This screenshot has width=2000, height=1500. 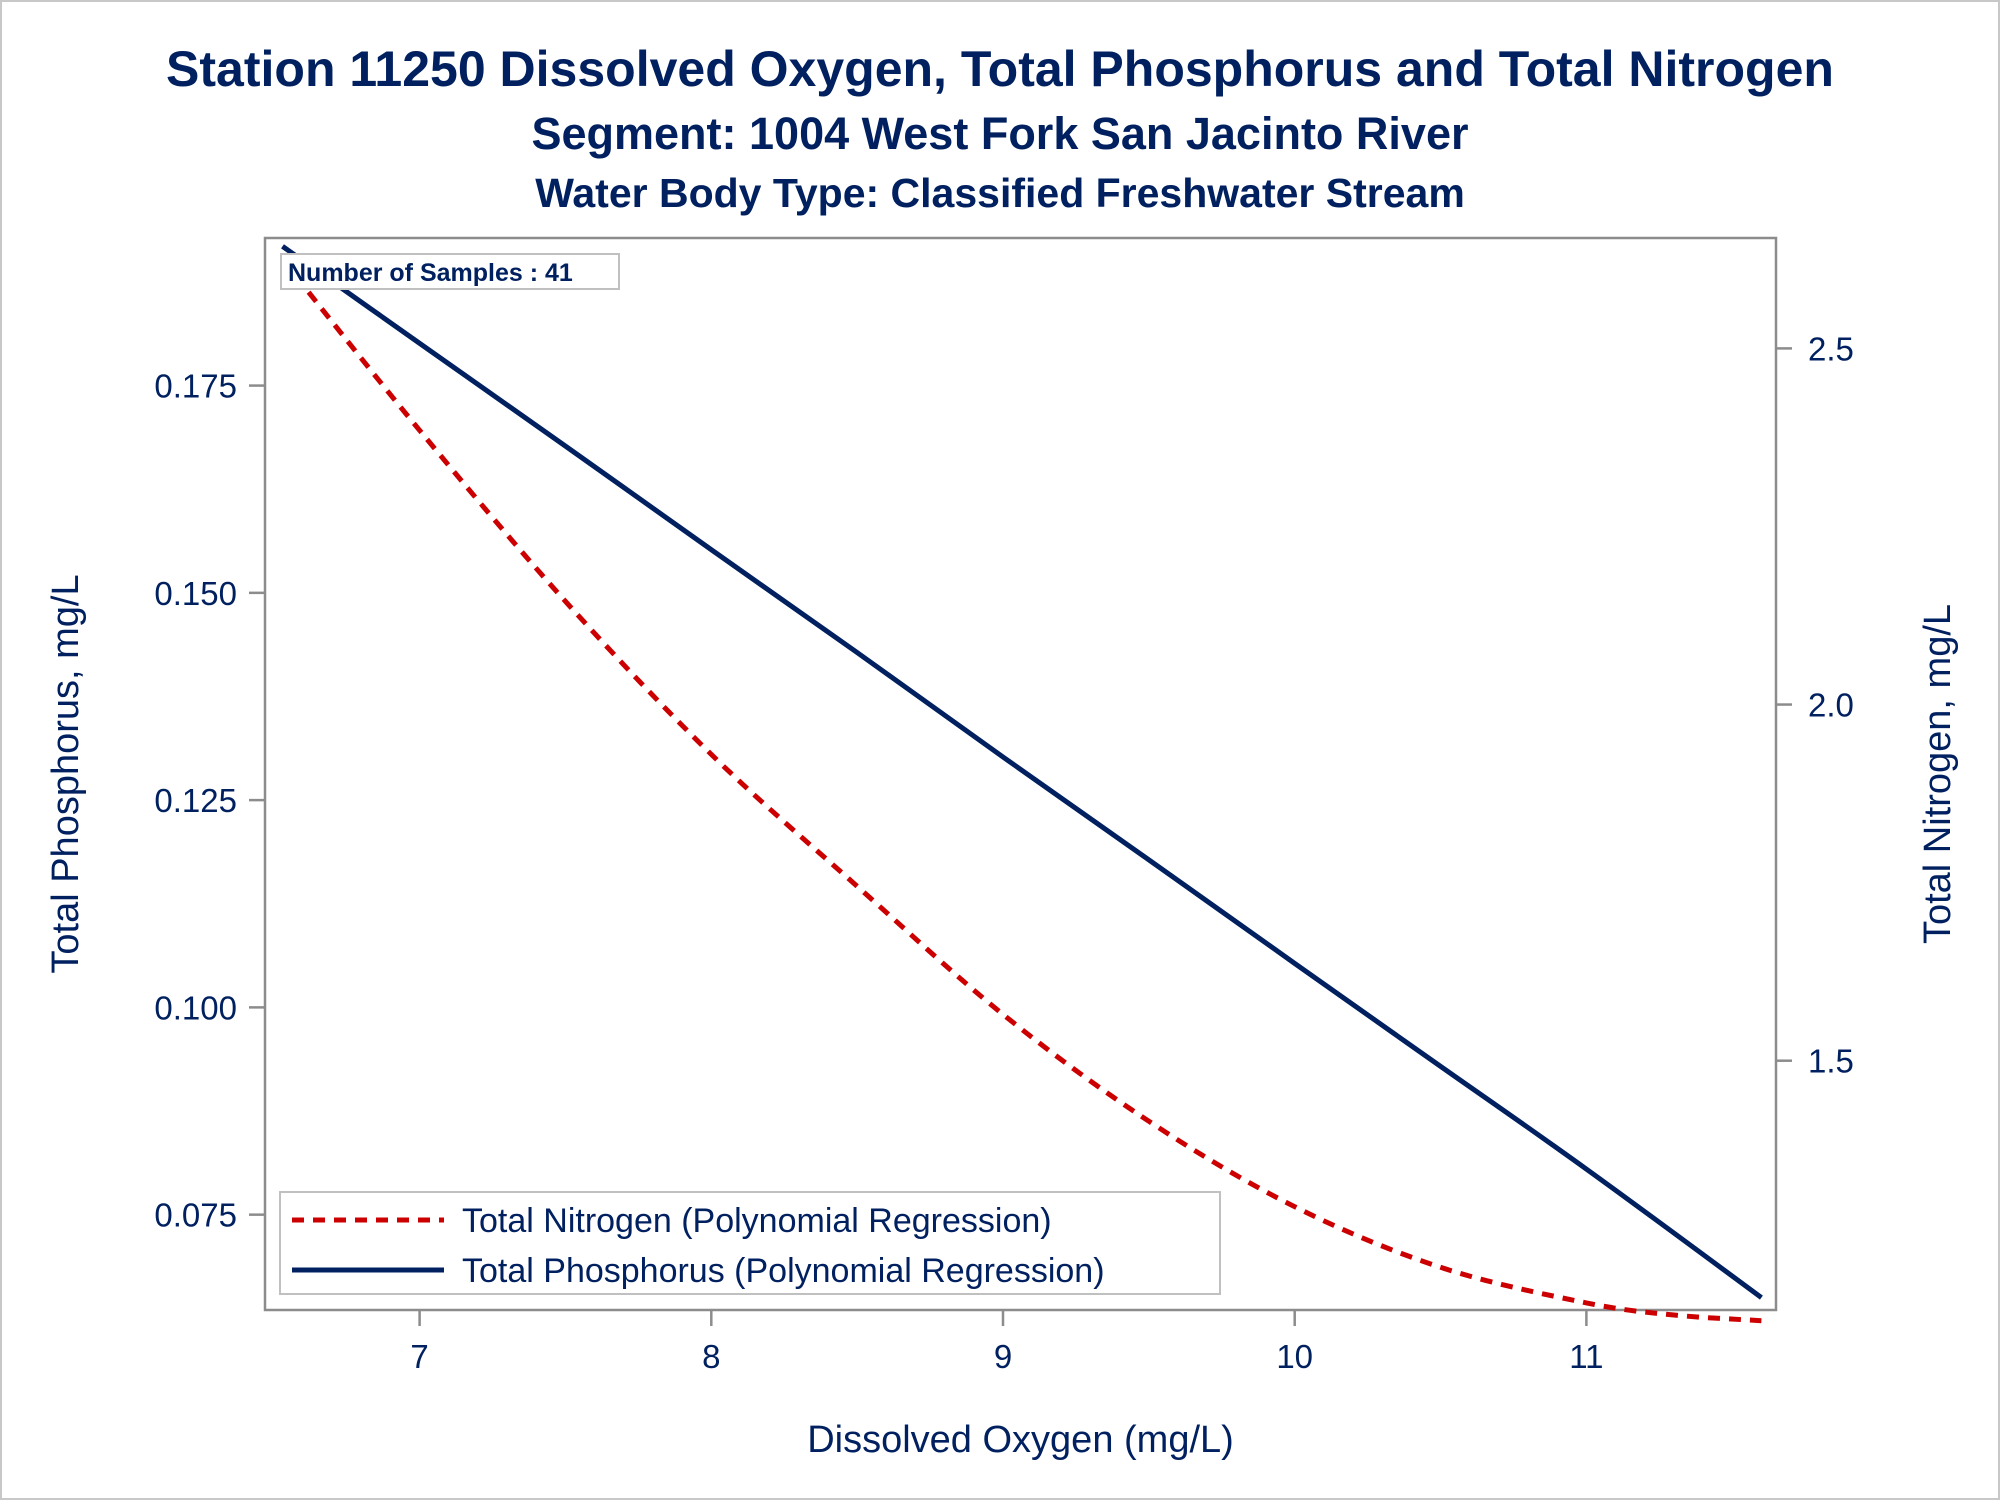 What do you see at coordinates (419, 1356) in the screenshot?
I see `x-tick-label: 7` at bounding box center [419, 1356].